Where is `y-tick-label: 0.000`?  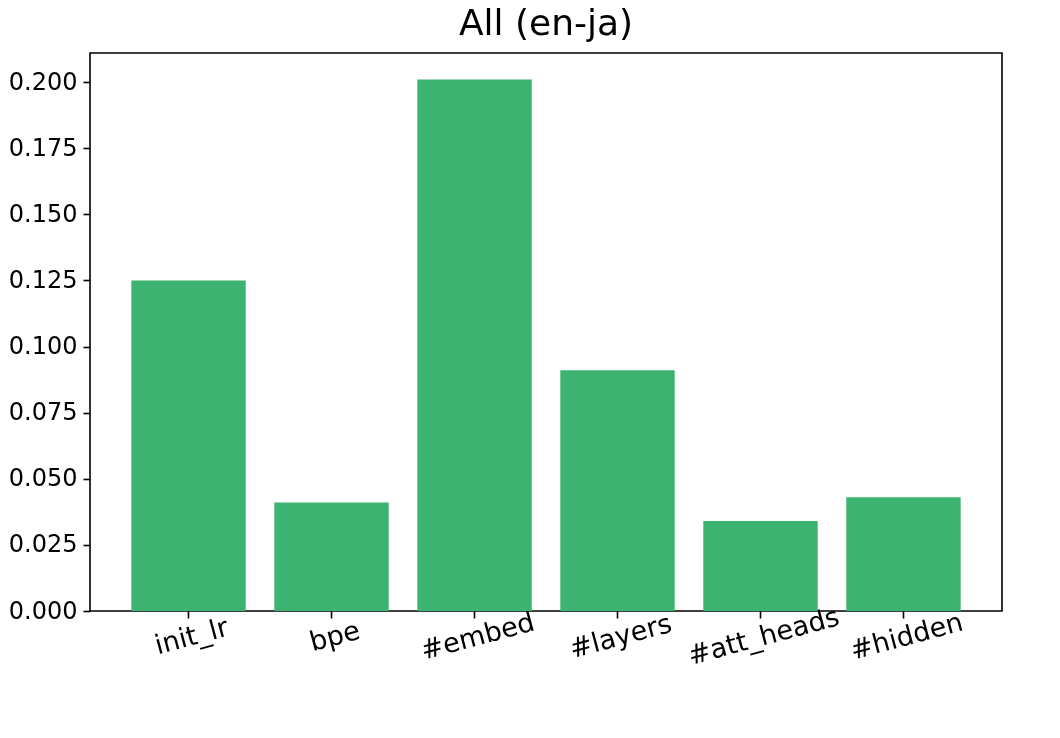
y-tick-label: 0.000 is located at coordinates (43, 610).